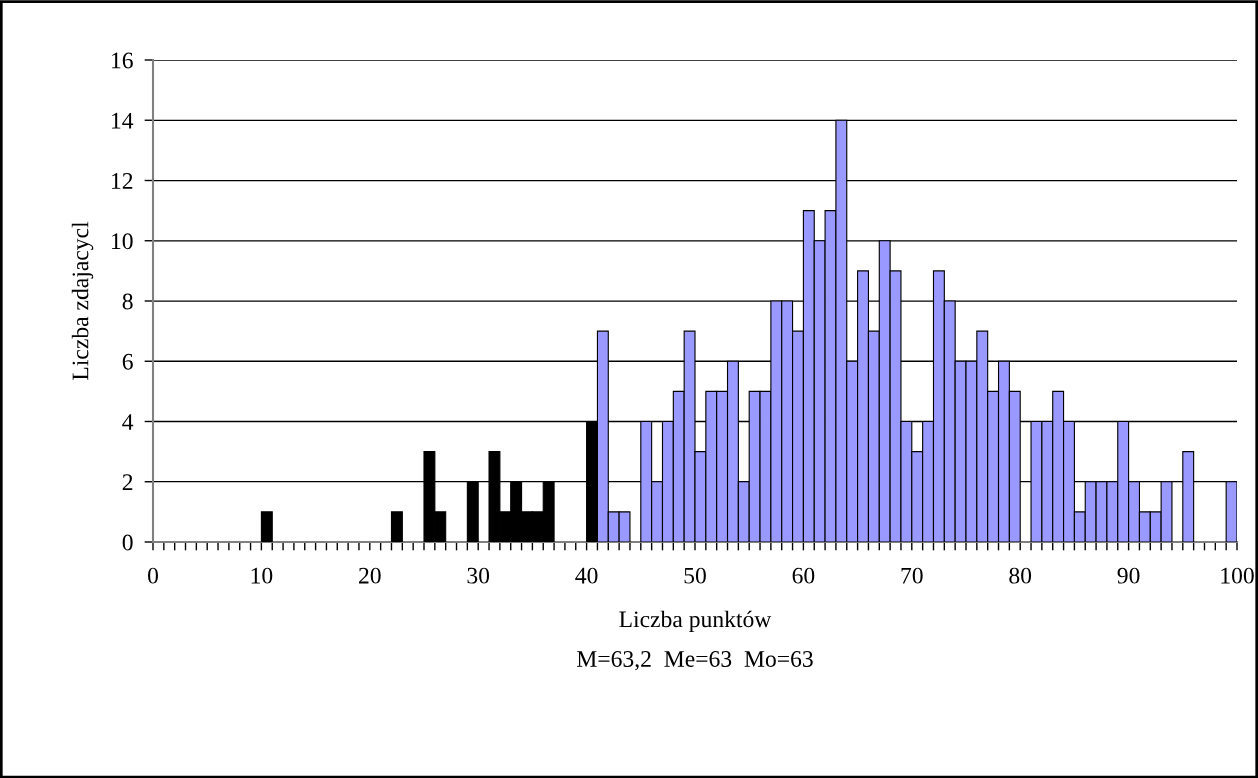  Describe the element at coordinates (127, 542) in the screenshot. I see `y-tick-label: 0` at that location.